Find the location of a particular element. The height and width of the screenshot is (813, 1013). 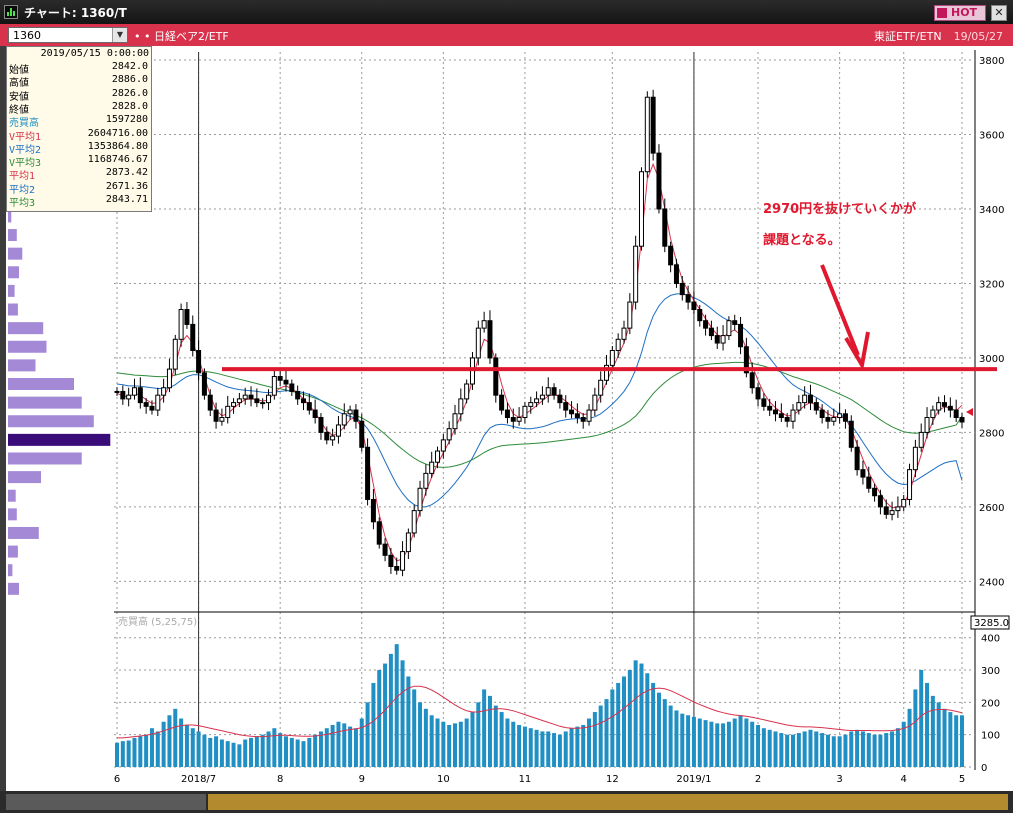

chart-app-icon is located at coordinates (11, 12).